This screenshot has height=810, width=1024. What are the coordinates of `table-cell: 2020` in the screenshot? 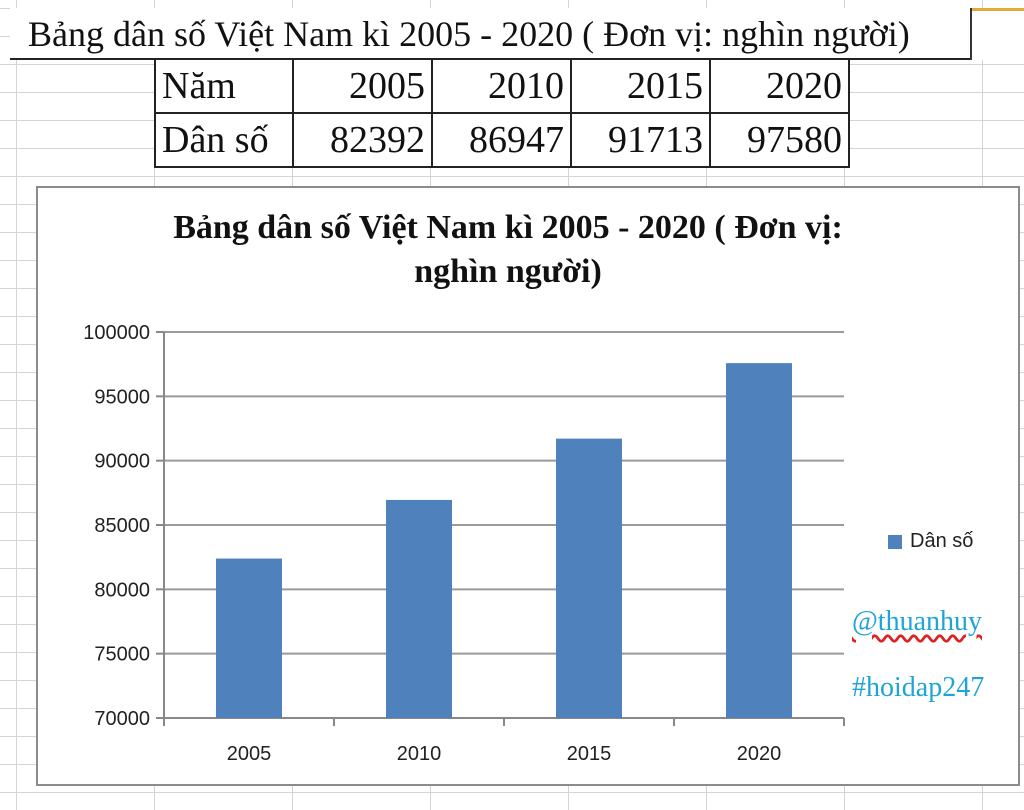 It's located at (779, 86).